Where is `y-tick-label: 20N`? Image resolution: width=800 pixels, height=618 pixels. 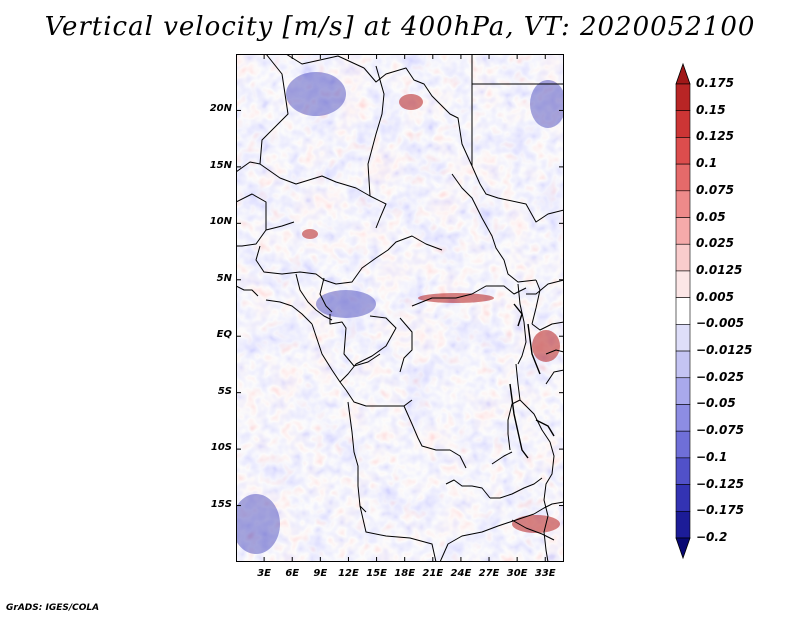 y-tick-label: 20N is located at coordinates (220, 109).